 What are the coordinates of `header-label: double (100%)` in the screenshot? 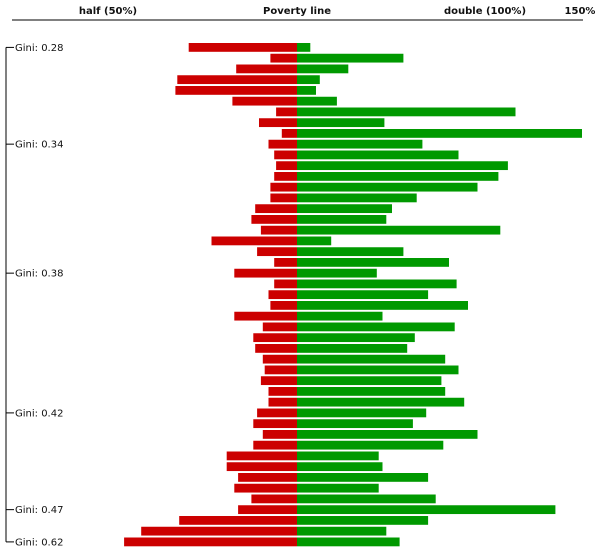 It's located at (485, 11).